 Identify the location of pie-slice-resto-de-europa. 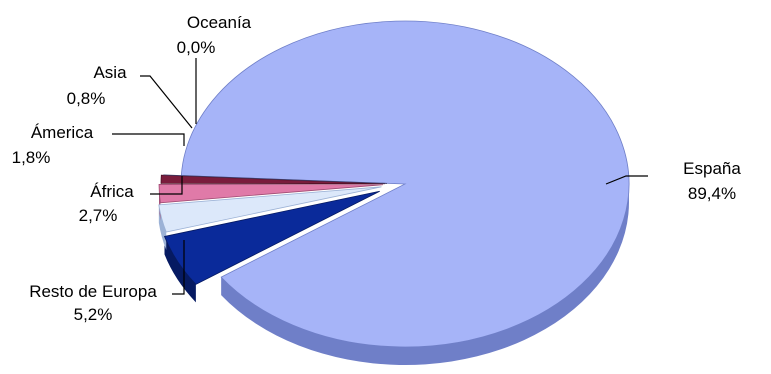
(271, 237).